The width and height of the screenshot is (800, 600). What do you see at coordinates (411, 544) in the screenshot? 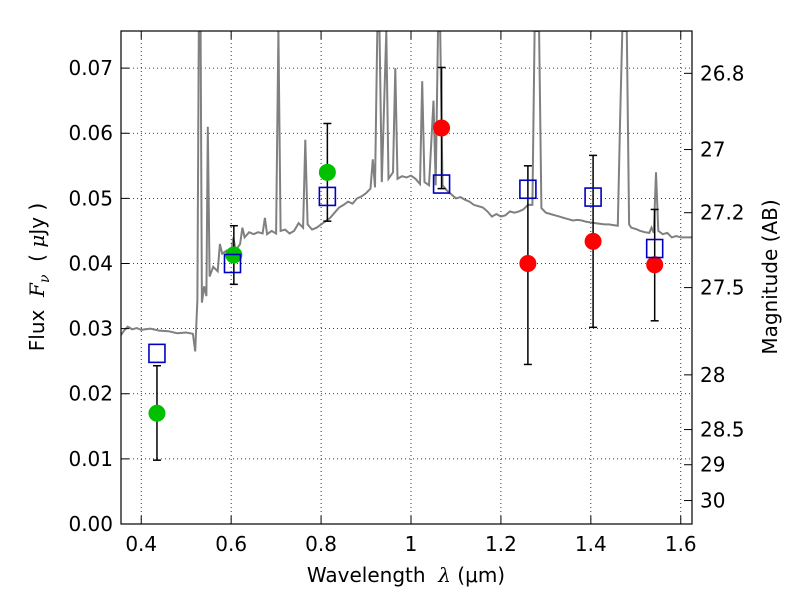
I see `x-tick-label: 1` at bounding box center [411, 544].